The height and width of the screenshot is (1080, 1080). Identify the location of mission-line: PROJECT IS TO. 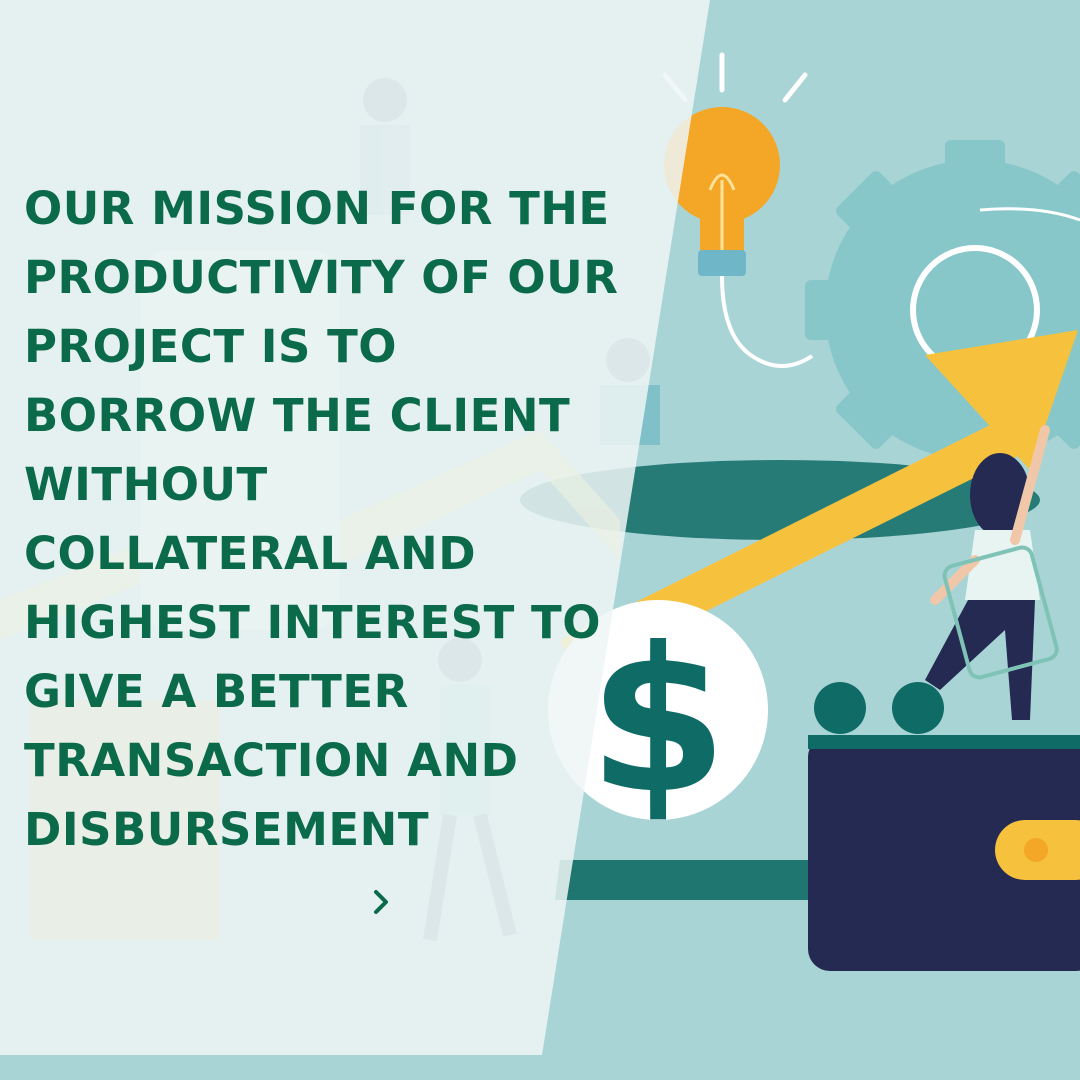
(211, 346).